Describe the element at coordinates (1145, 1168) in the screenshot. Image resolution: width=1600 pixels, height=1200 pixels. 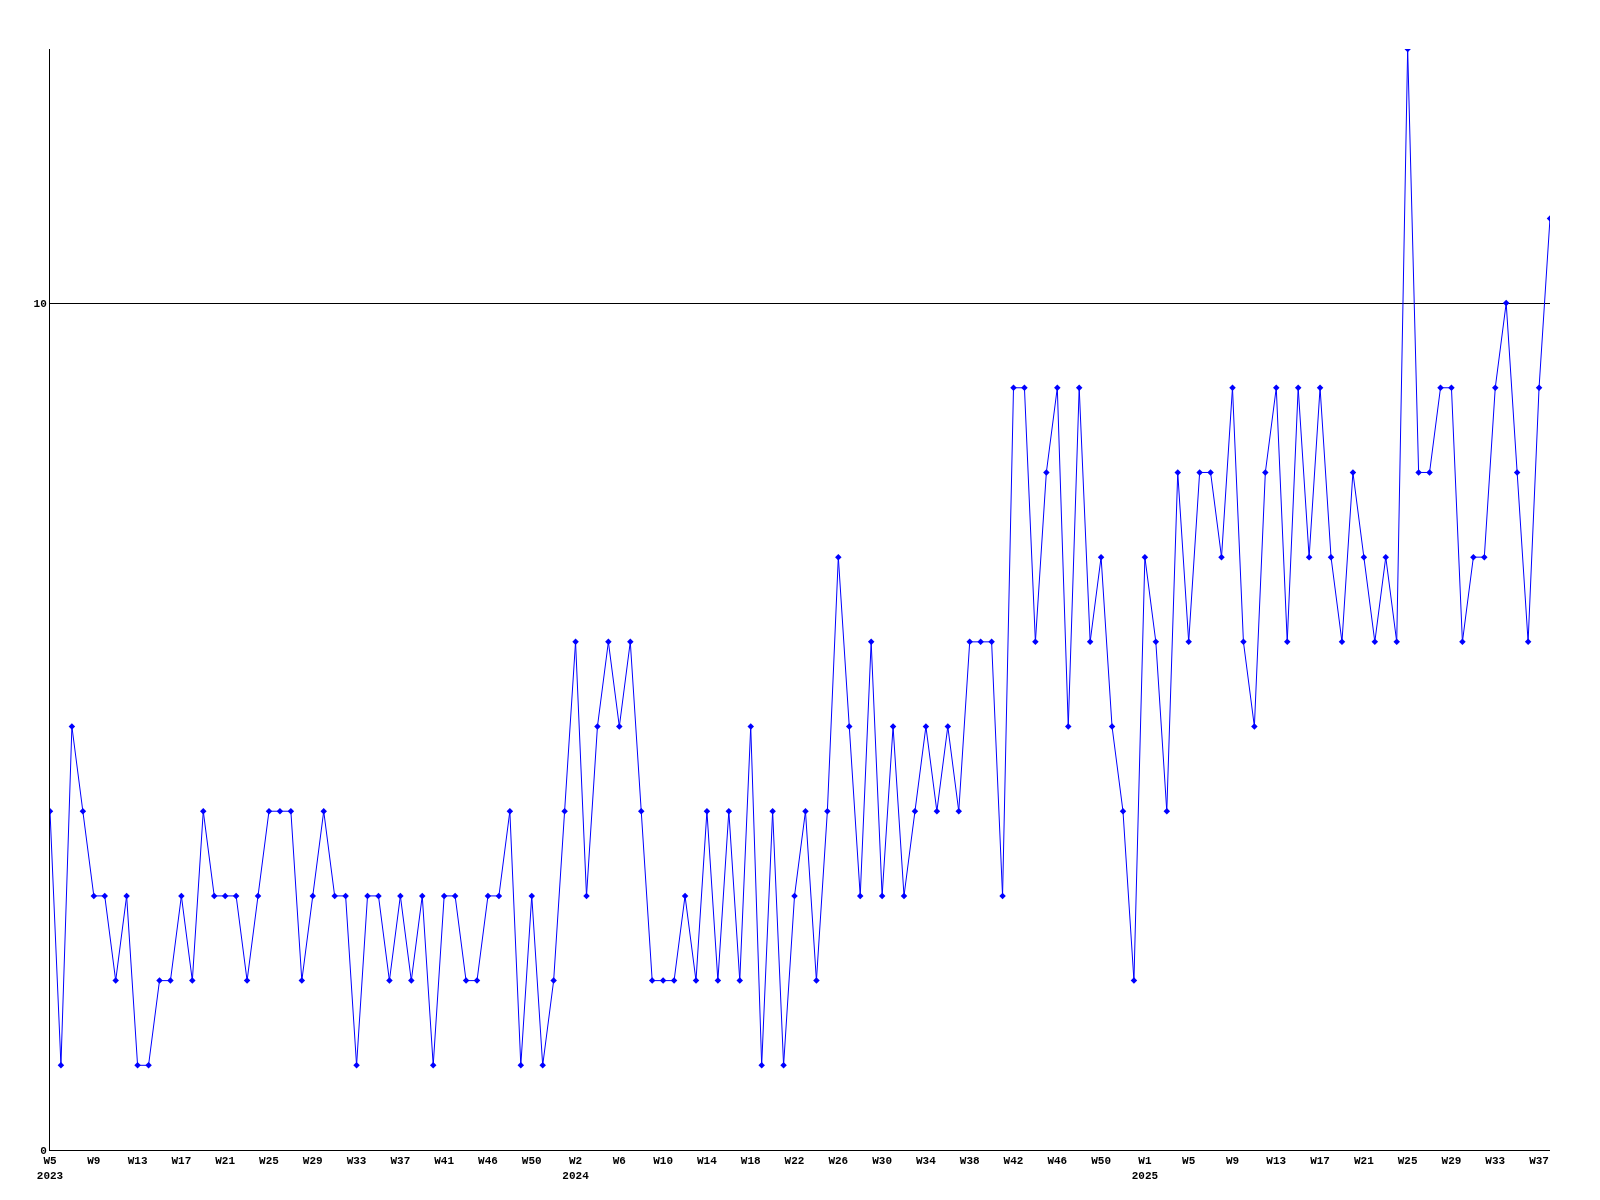
I see `x-tick-label: W1 2025` at that location.